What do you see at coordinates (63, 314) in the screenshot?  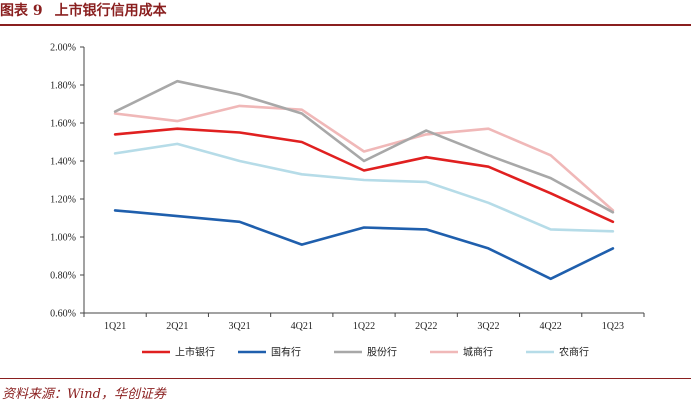 I see `y-tick-label: 0.60%` at bounding box center [63, 314].